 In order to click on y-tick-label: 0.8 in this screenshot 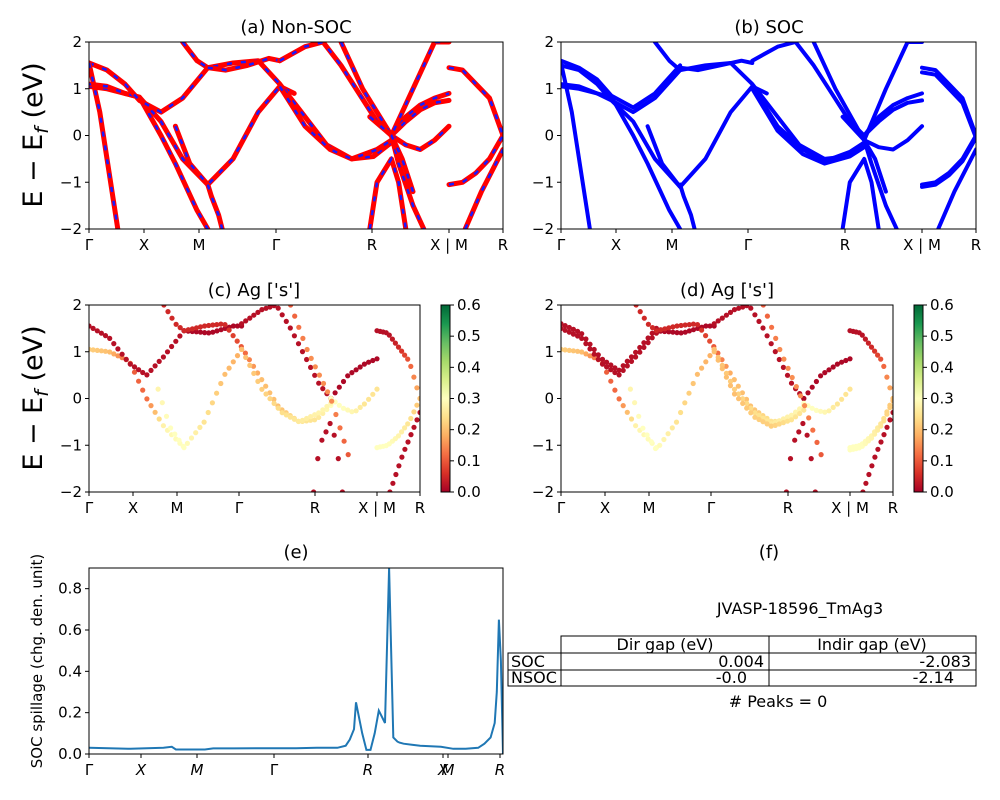, I will do `click(70, 589)`.